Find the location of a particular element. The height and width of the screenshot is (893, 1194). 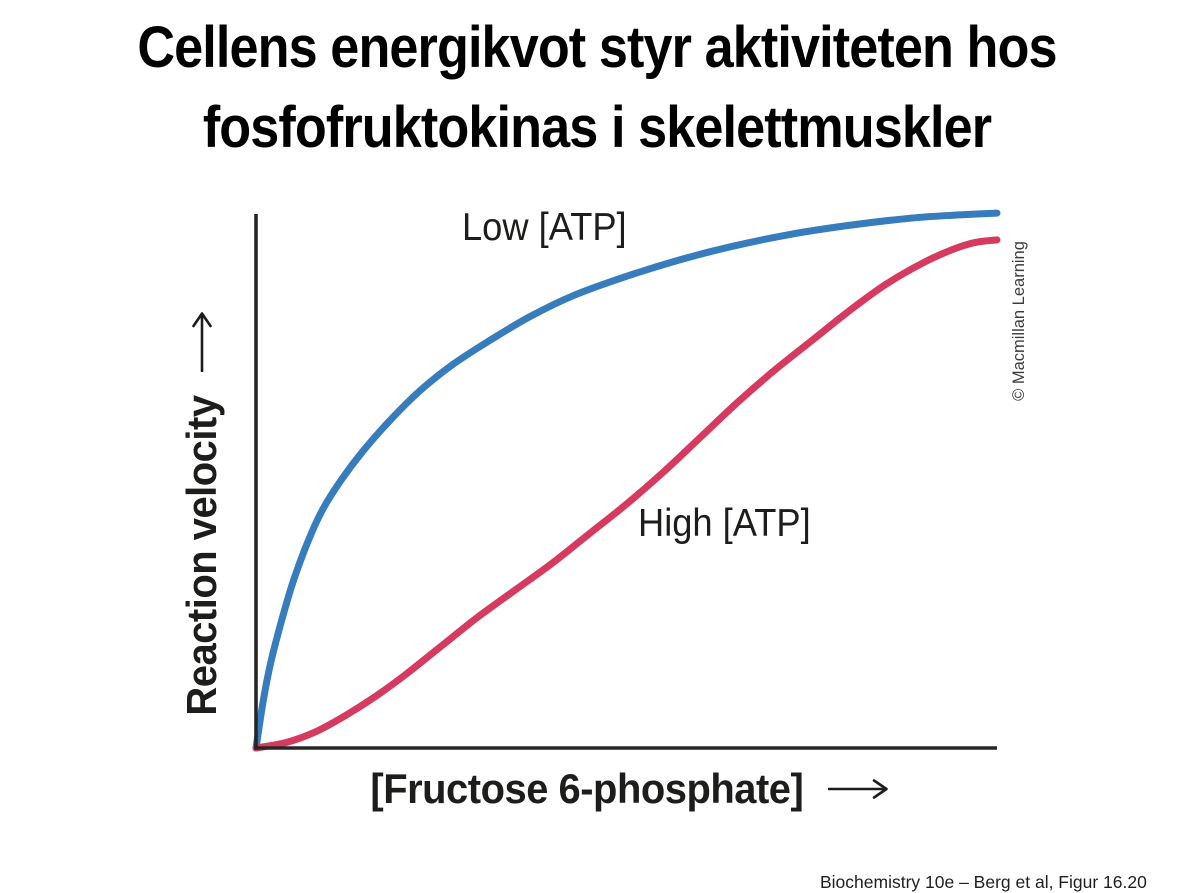

copyright-credit: © Macmillan Learning is located at coordinates (1018, 321).